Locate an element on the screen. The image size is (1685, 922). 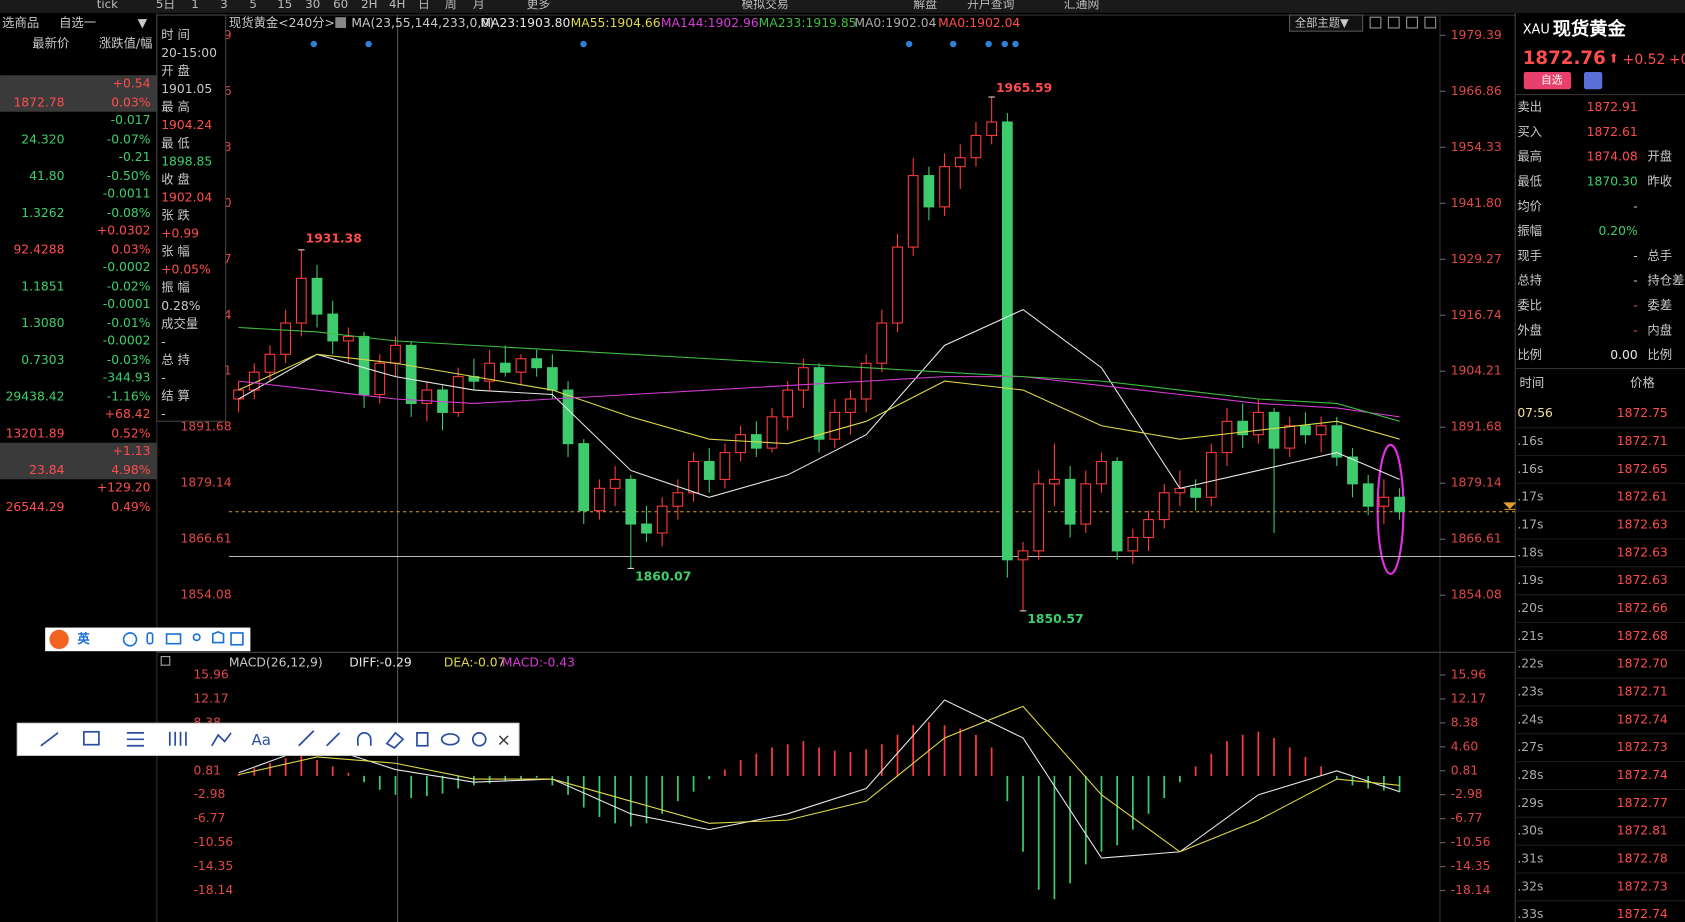
info-value: - is located at coordinates (163, 414).